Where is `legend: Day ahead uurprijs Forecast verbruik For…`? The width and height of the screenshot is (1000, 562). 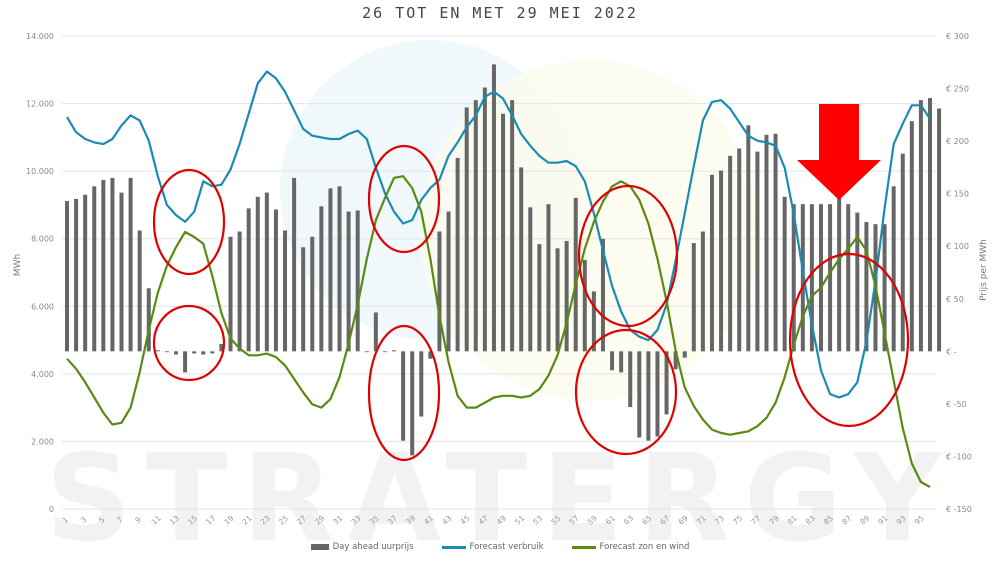
legend: Day ahead uurprijs Forecast verbruik For… is located at coordinates (500, 547).